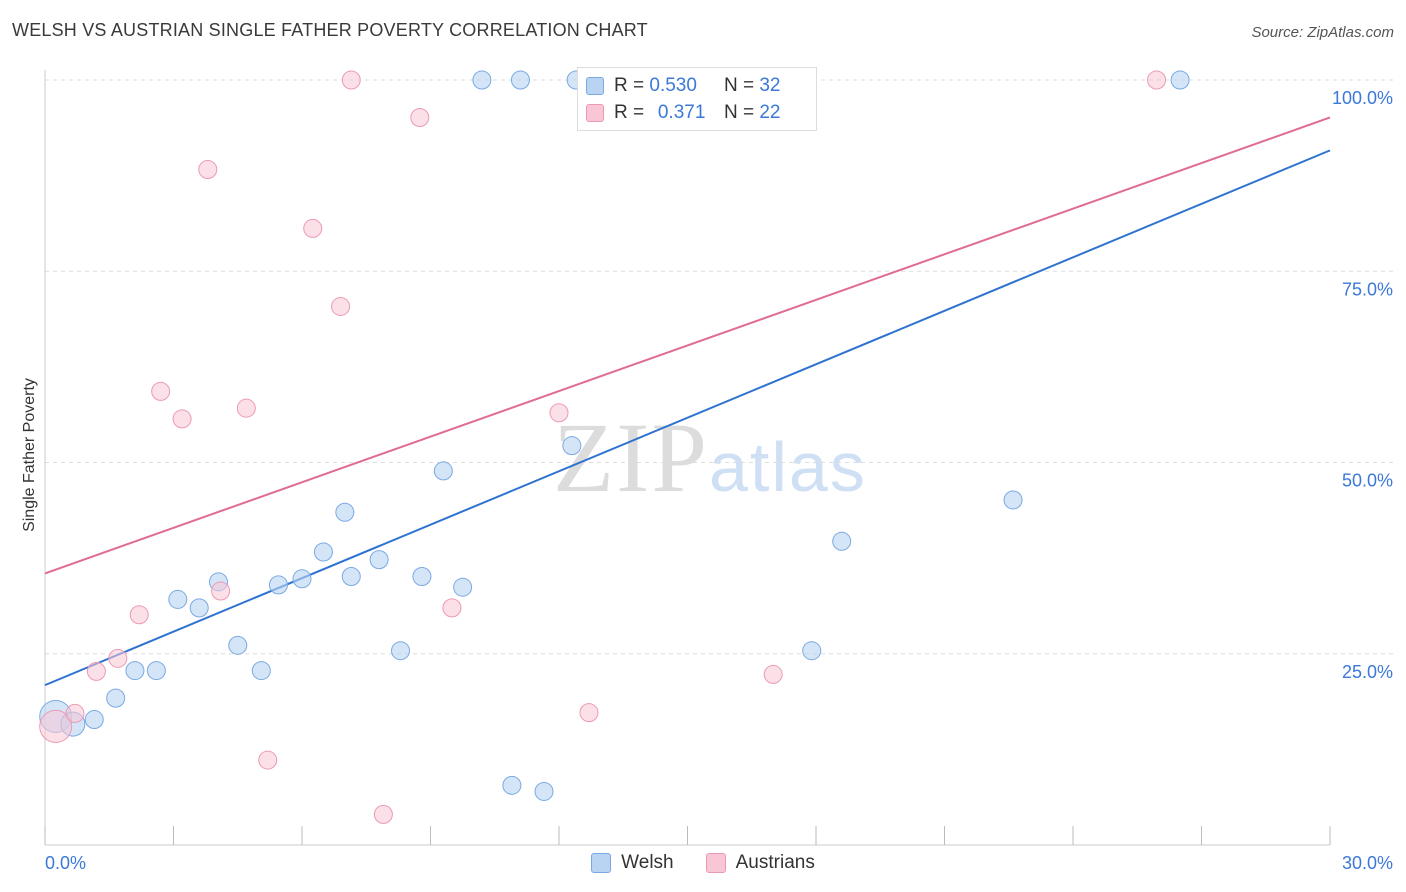 Image resolution: width=1406 pixels, height=892 pixels. What do you see at coordinates (775, 862) in the screenshot?
I see `legend-austrians-label: Austrians` at bounding box center [775, 862].